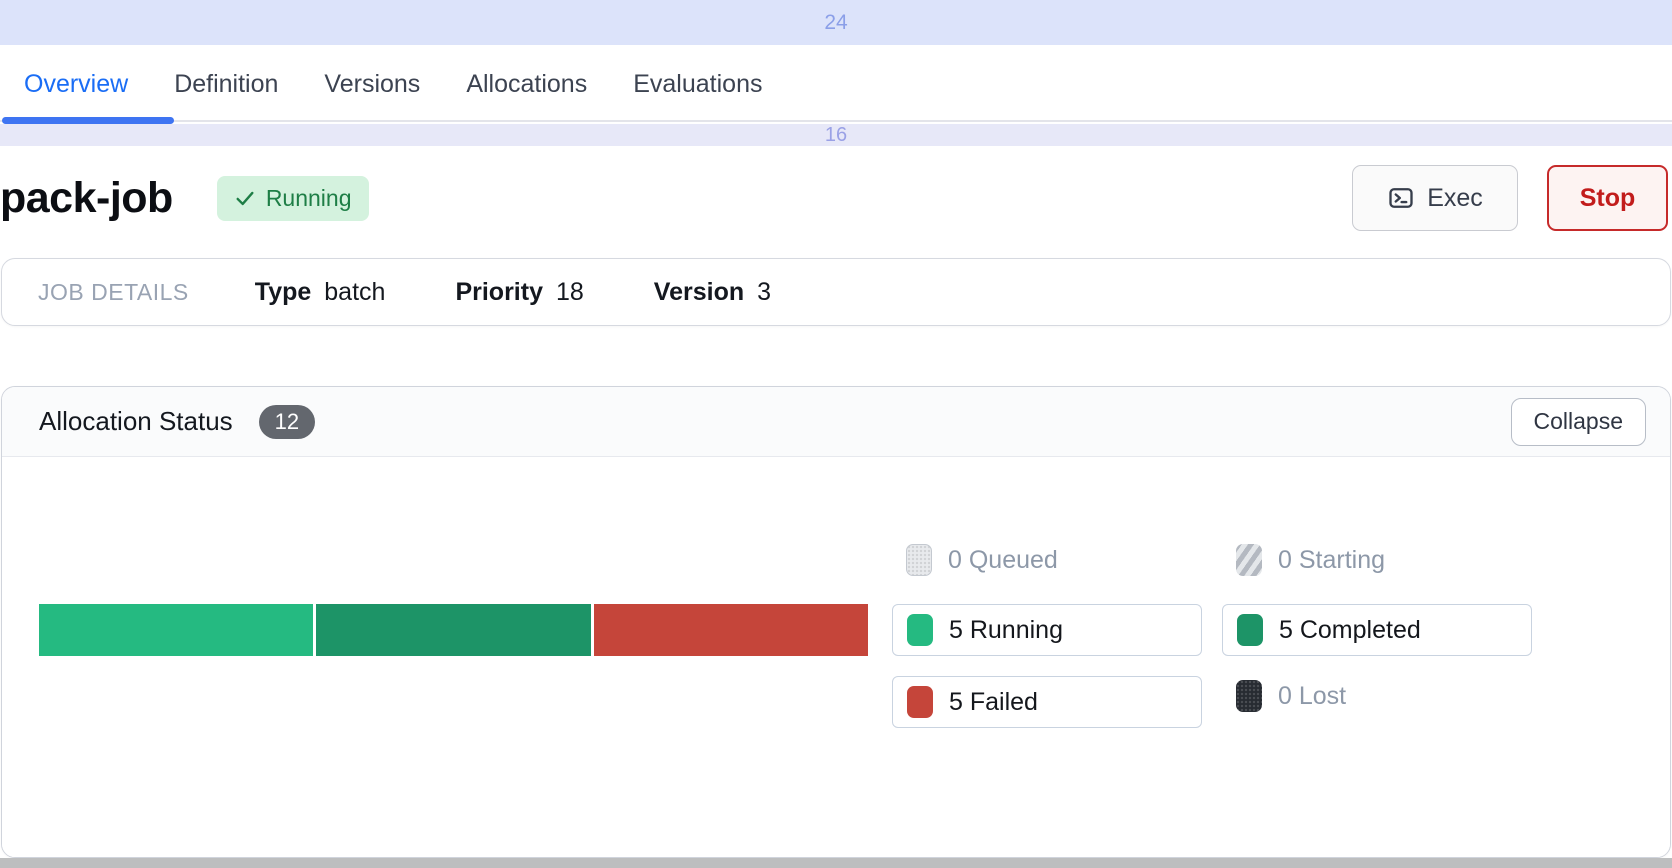 The width and height of the screenshot is (1672, 868). Describe the element at coordinates (1377, 696) in the screenshot. I see `legend-lost: 0 Lost` at that location.